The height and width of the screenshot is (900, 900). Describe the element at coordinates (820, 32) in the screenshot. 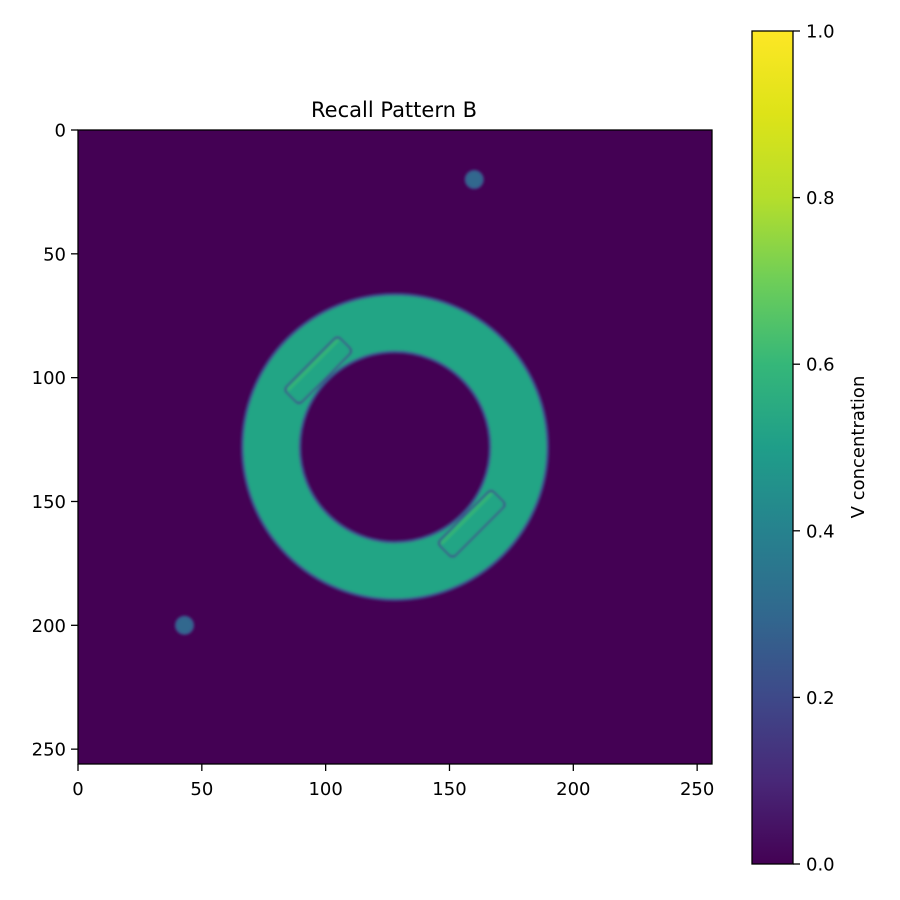

I see `colorbar-tick-label-5: 1.0` at that location.